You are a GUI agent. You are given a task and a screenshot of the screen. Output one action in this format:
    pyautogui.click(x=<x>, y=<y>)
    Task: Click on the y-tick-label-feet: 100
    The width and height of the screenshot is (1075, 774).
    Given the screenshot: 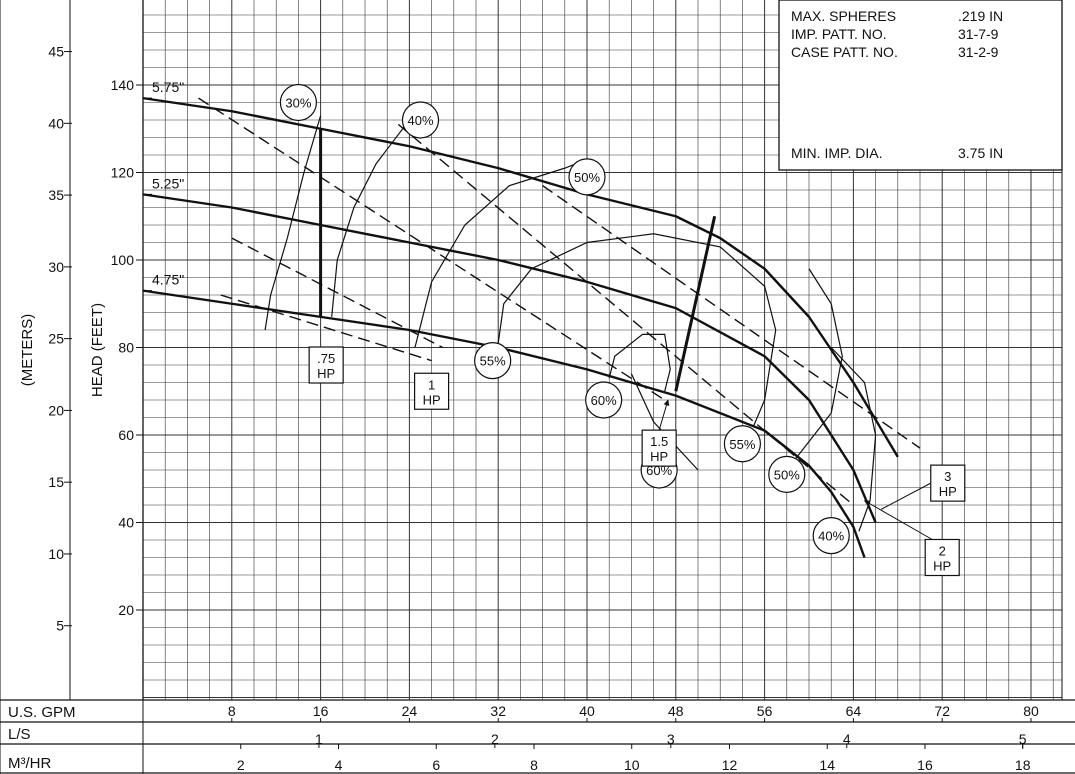 What is the action you would take?
    pyautogui.click(x=123, y=260)
    